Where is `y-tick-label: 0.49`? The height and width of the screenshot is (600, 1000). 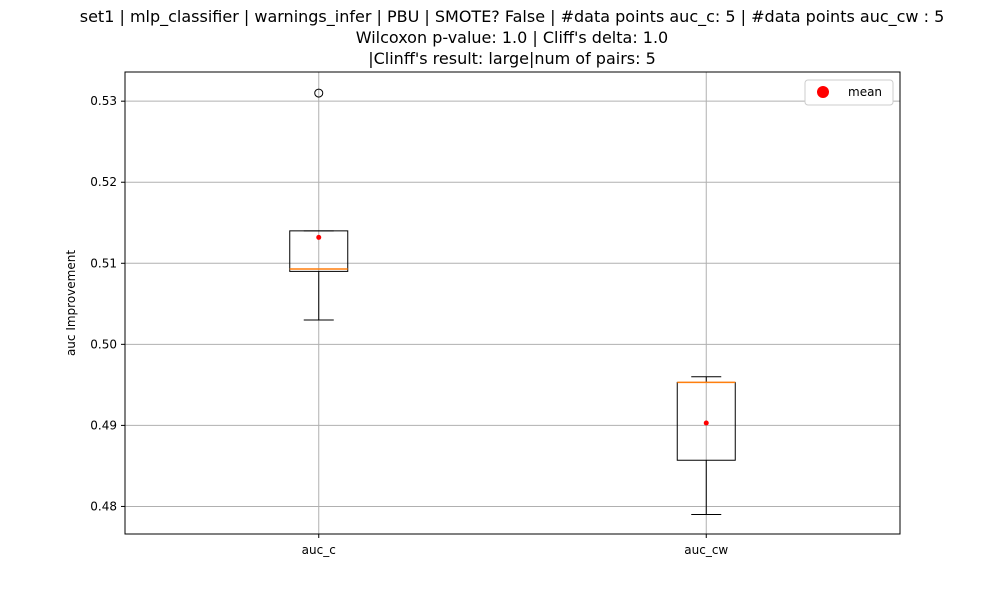 y-tick-label: 0.49 is located at coordinates (103, 425).